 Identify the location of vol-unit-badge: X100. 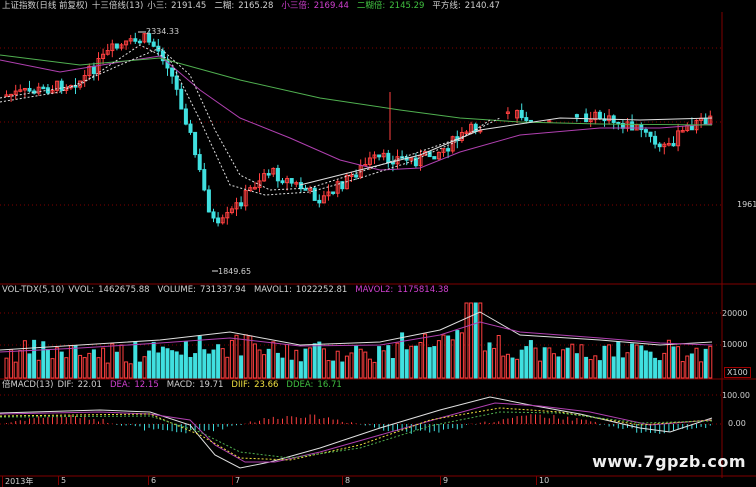
(737, 372).